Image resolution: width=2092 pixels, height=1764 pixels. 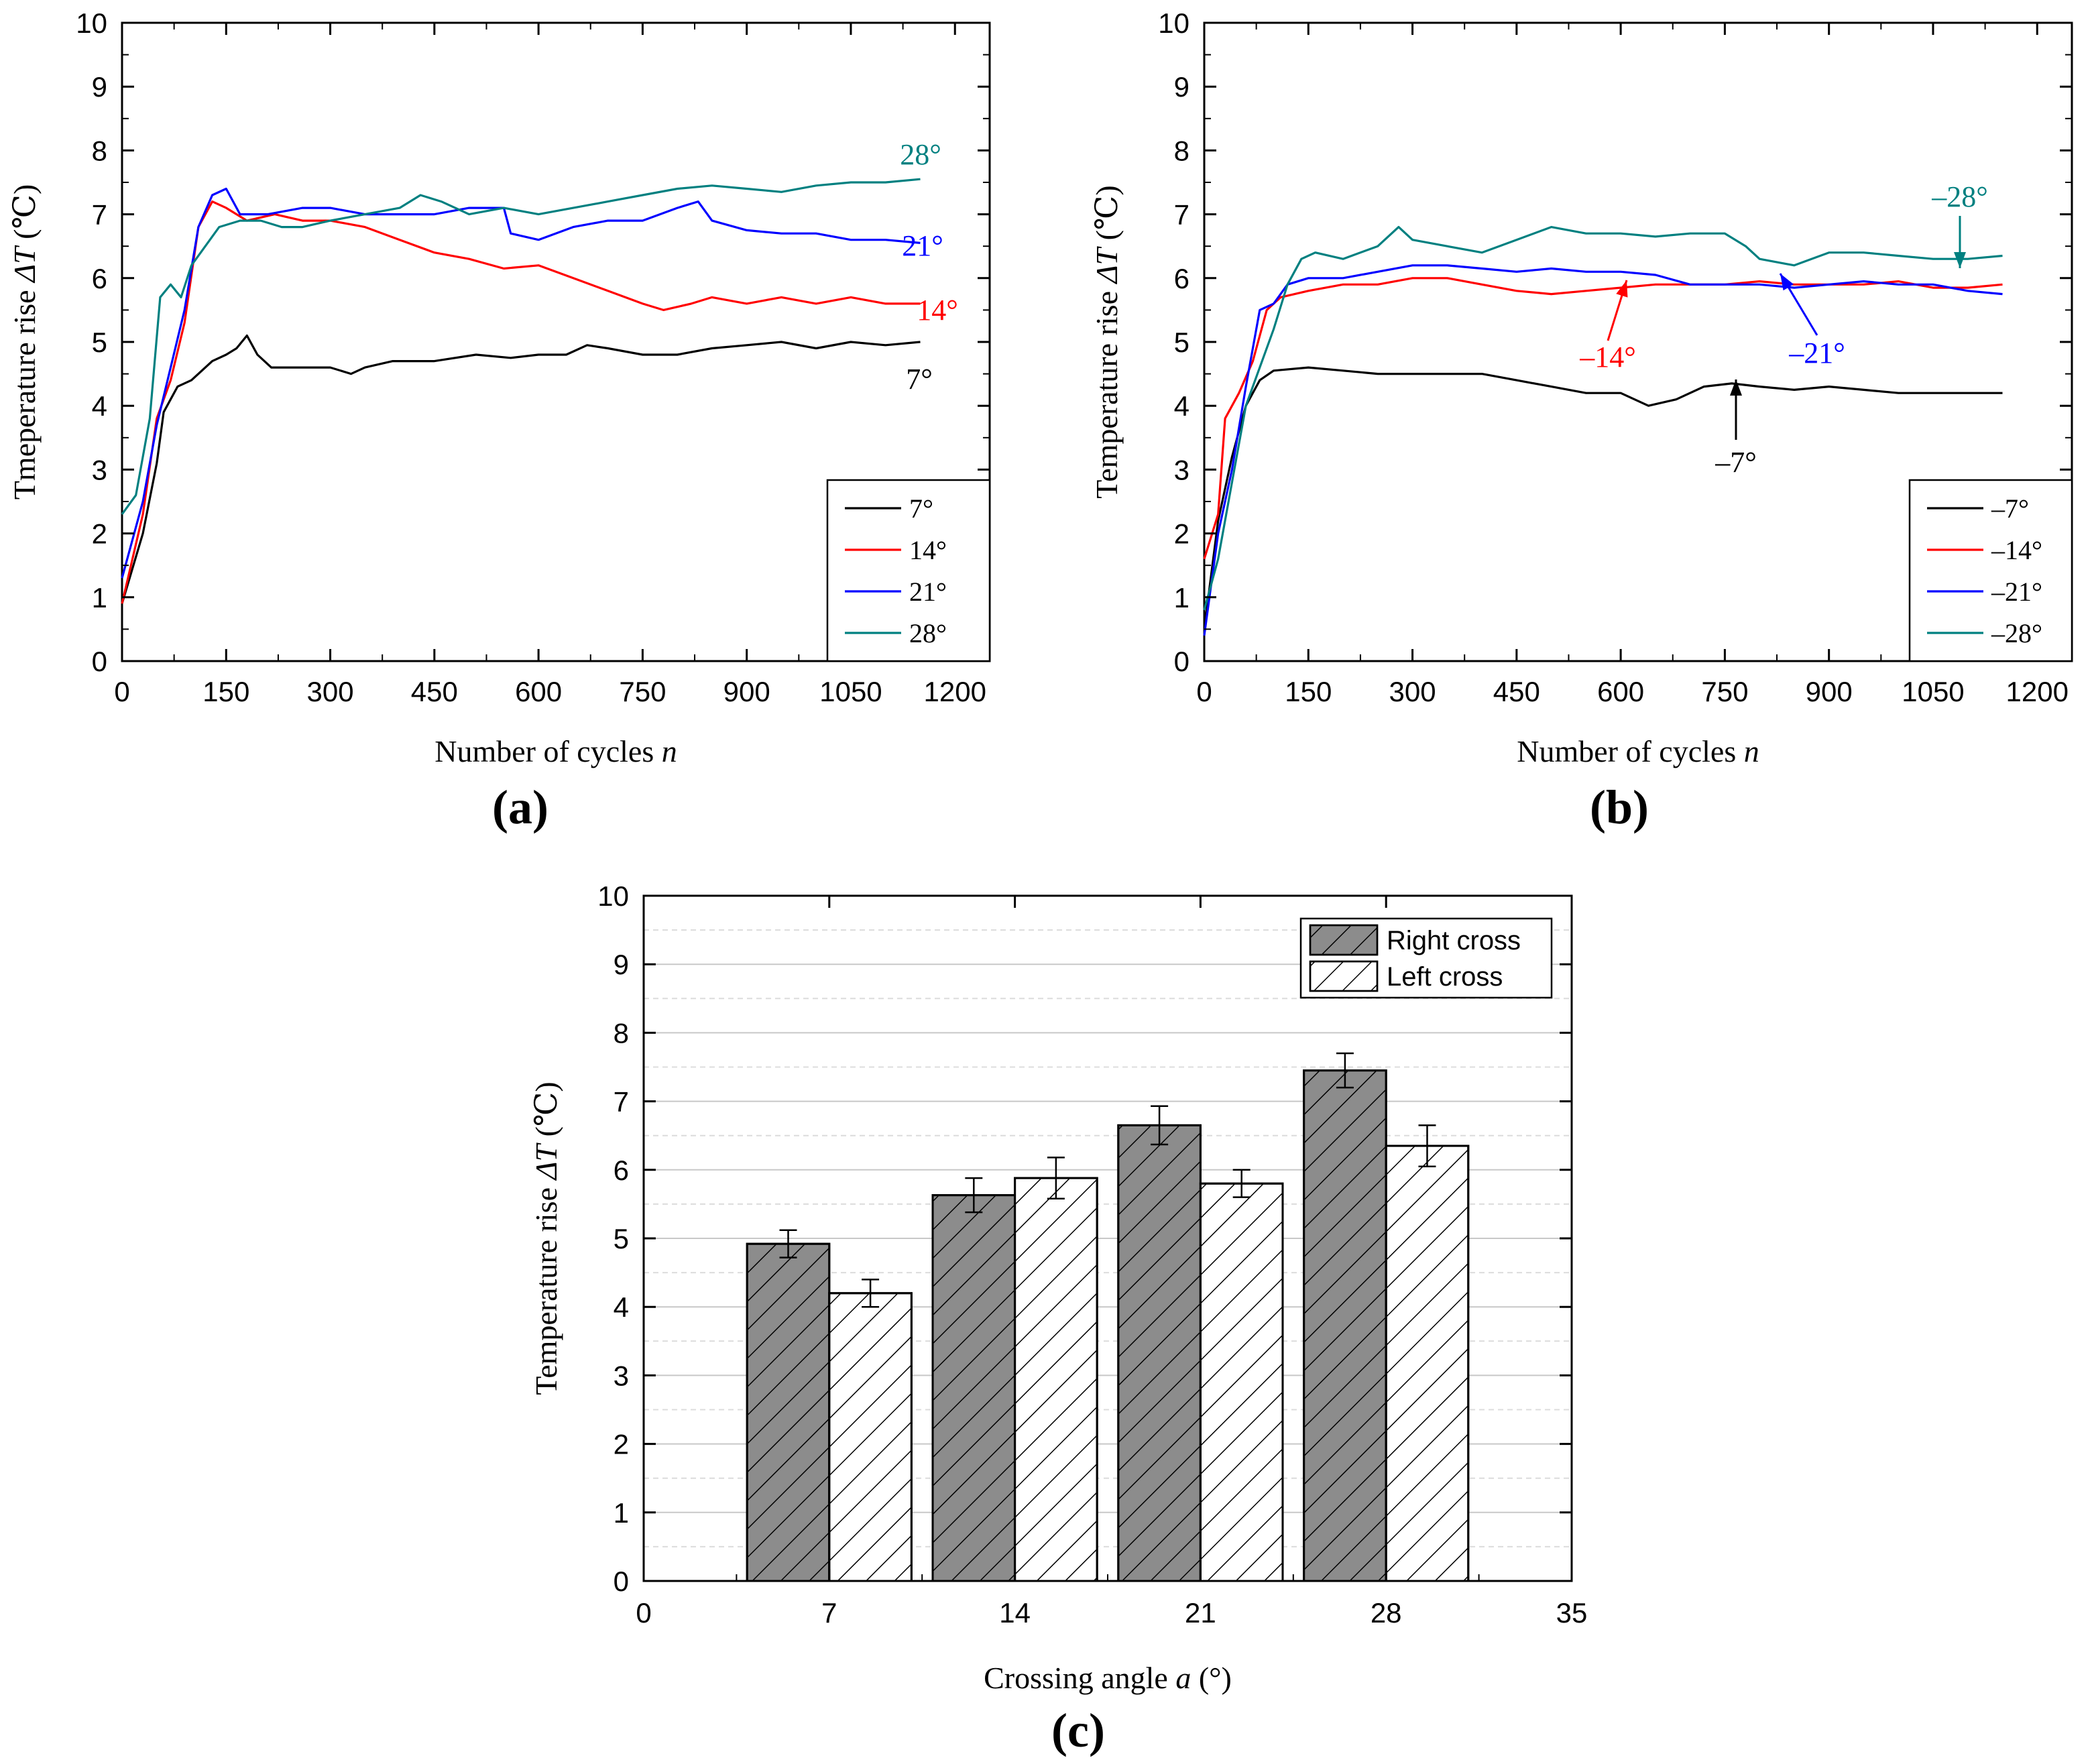 I want to click on series-annotation-7: 7°, so click(x=919, y=380).